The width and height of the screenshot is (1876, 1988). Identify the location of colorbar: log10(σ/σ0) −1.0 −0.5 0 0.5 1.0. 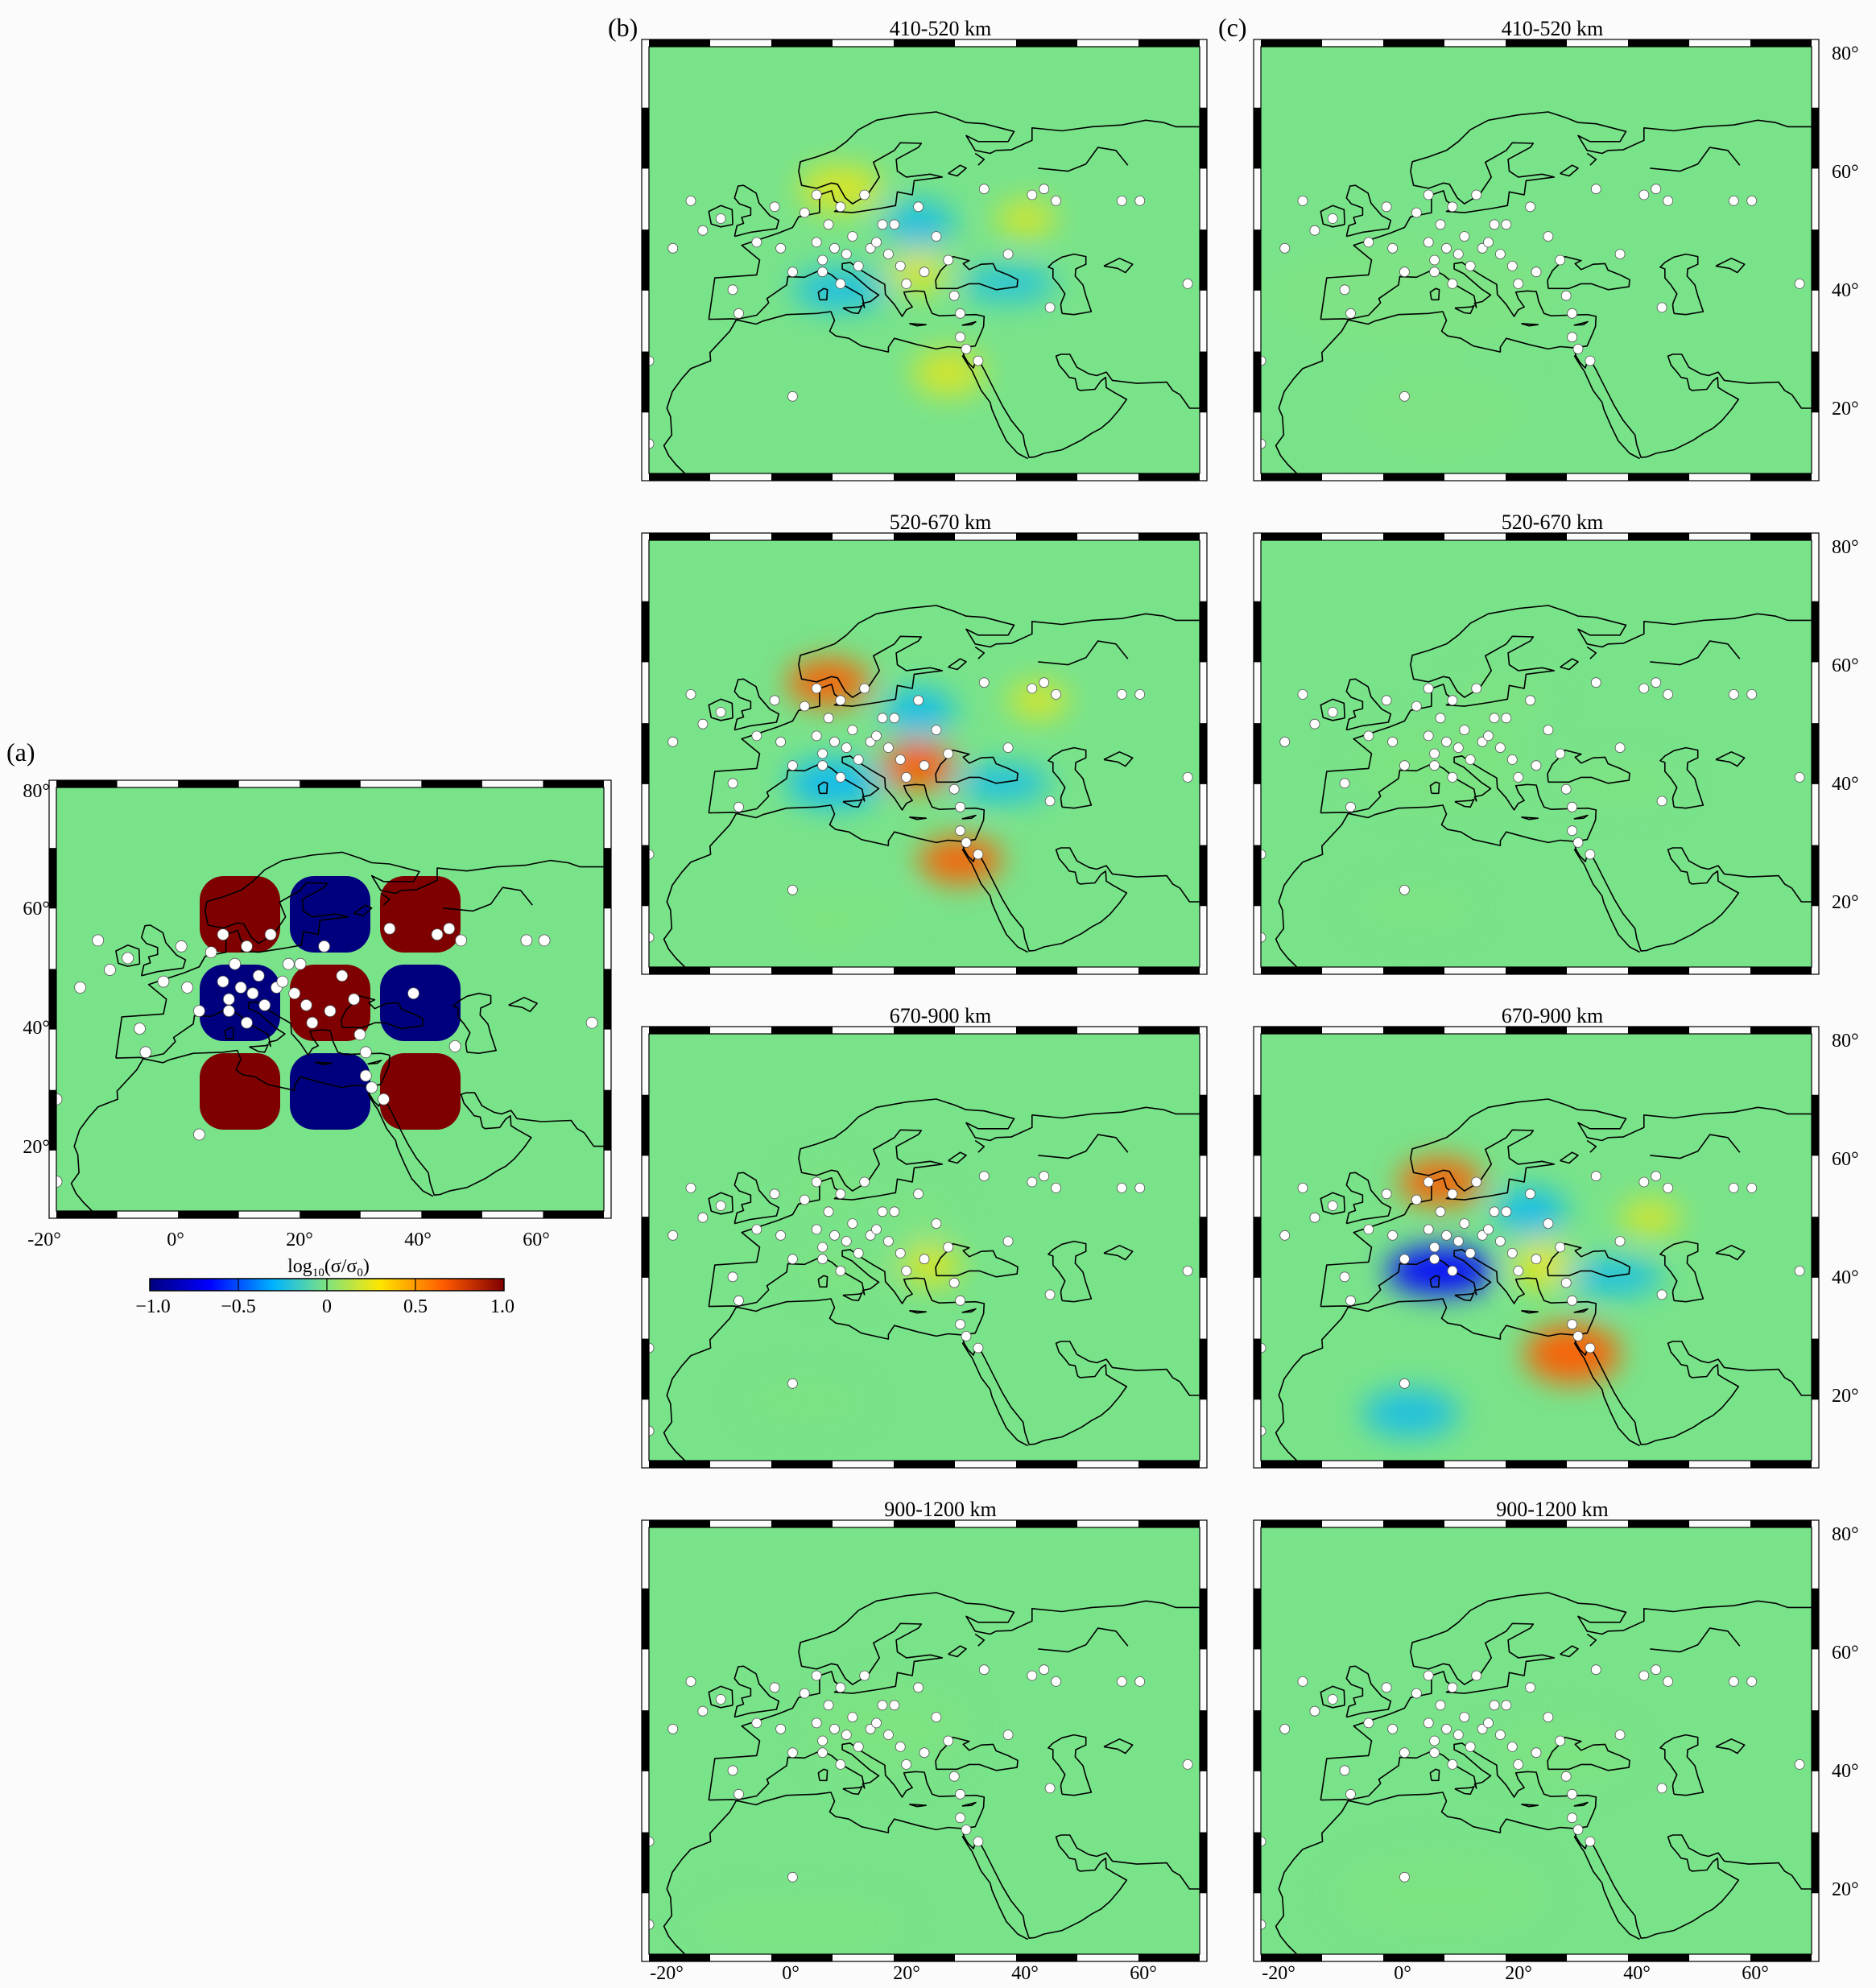
(324, 1286).